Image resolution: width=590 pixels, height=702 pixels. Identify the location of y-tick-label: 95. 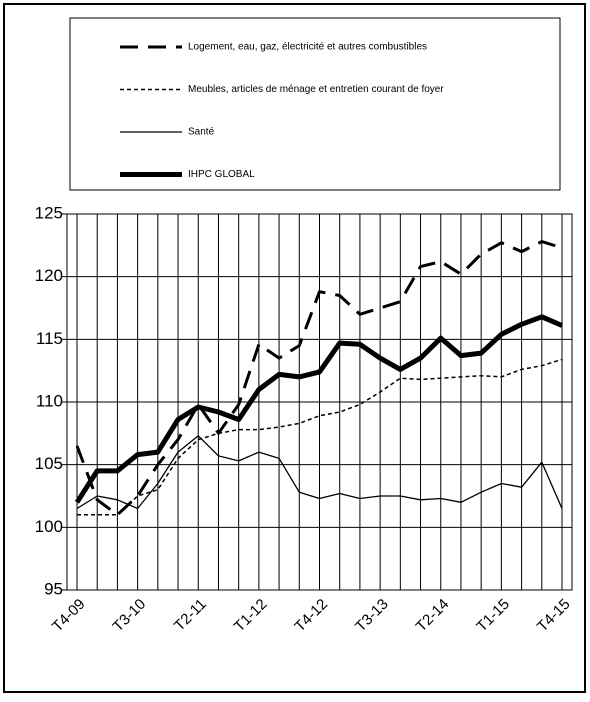
(53, 588).